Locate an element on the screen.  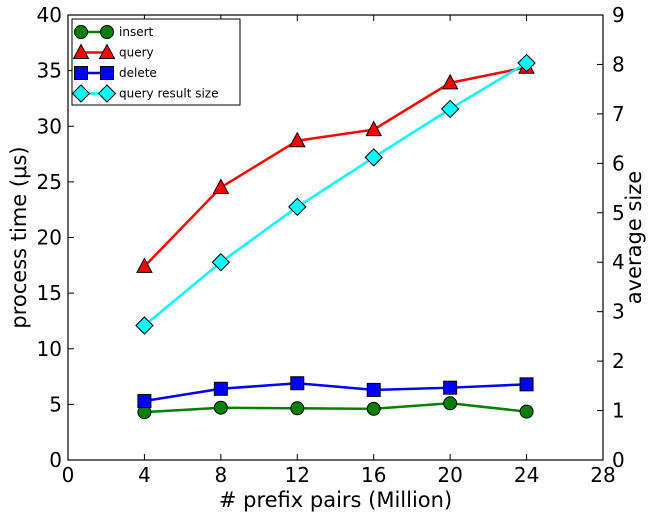
y-tick-label-right: 6 is located at coordinates (618, 163).